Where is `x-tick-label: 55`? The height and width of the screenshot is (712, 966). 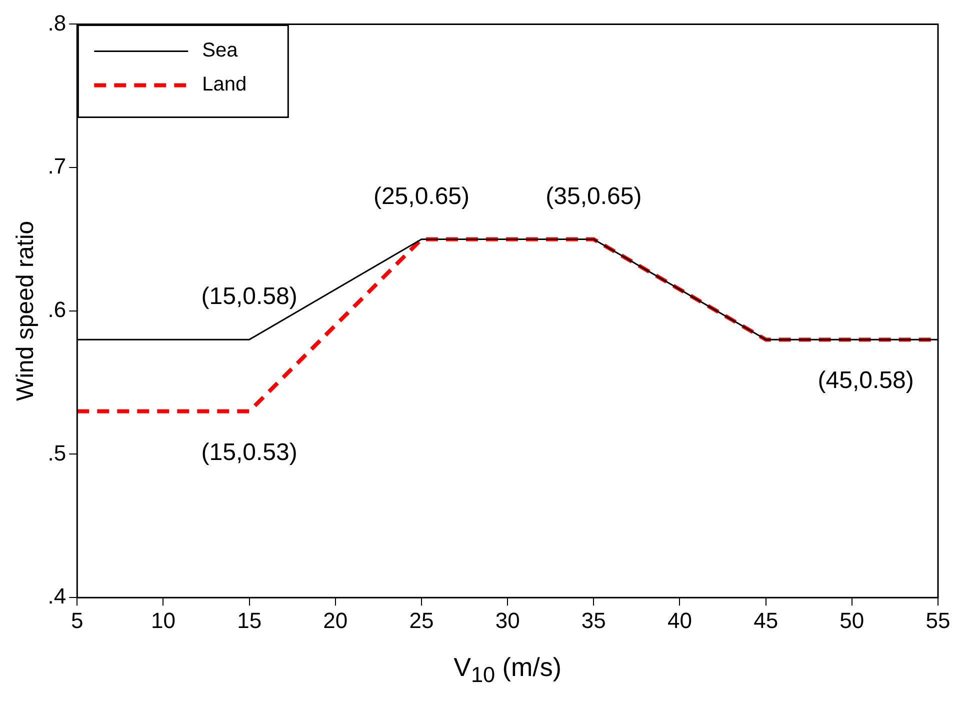 x-tick-label: 55 is located at coordinates (938, 620).